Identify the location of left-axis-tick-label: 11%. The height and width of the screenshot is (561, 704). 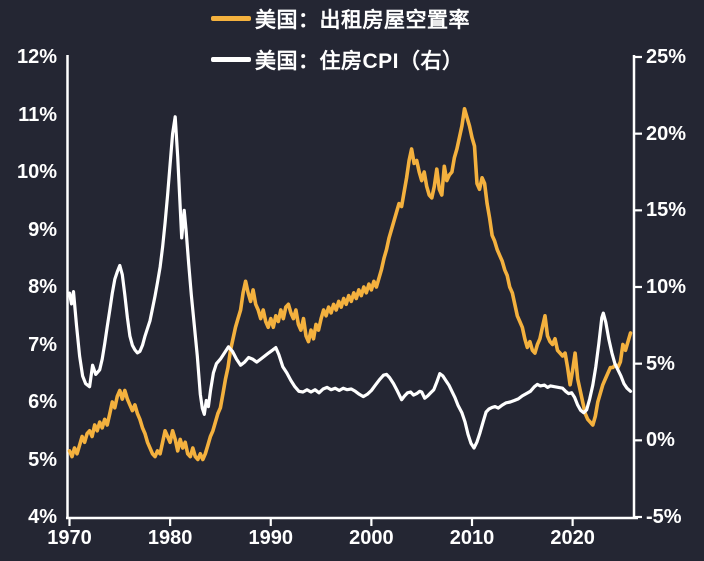
(37, 114).